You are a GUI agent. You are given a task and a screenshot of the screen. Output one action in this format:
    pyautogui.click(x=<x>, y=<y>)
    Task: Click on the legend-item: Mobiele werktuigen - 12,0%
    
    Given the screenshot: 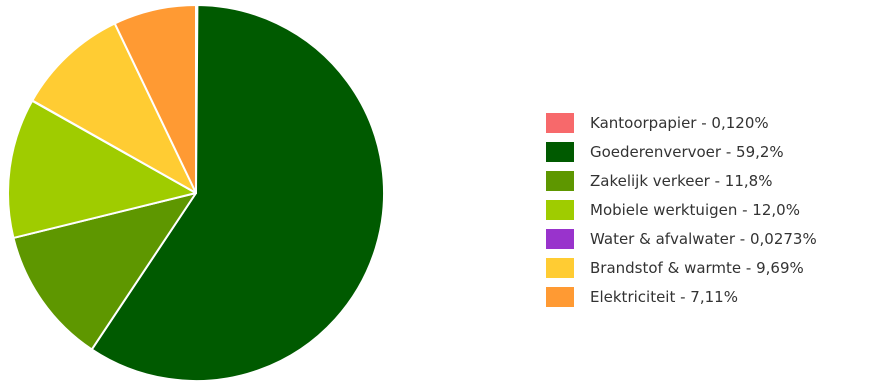 What is the action you would take?
    pyautogui.click(x=673, y=210)
    